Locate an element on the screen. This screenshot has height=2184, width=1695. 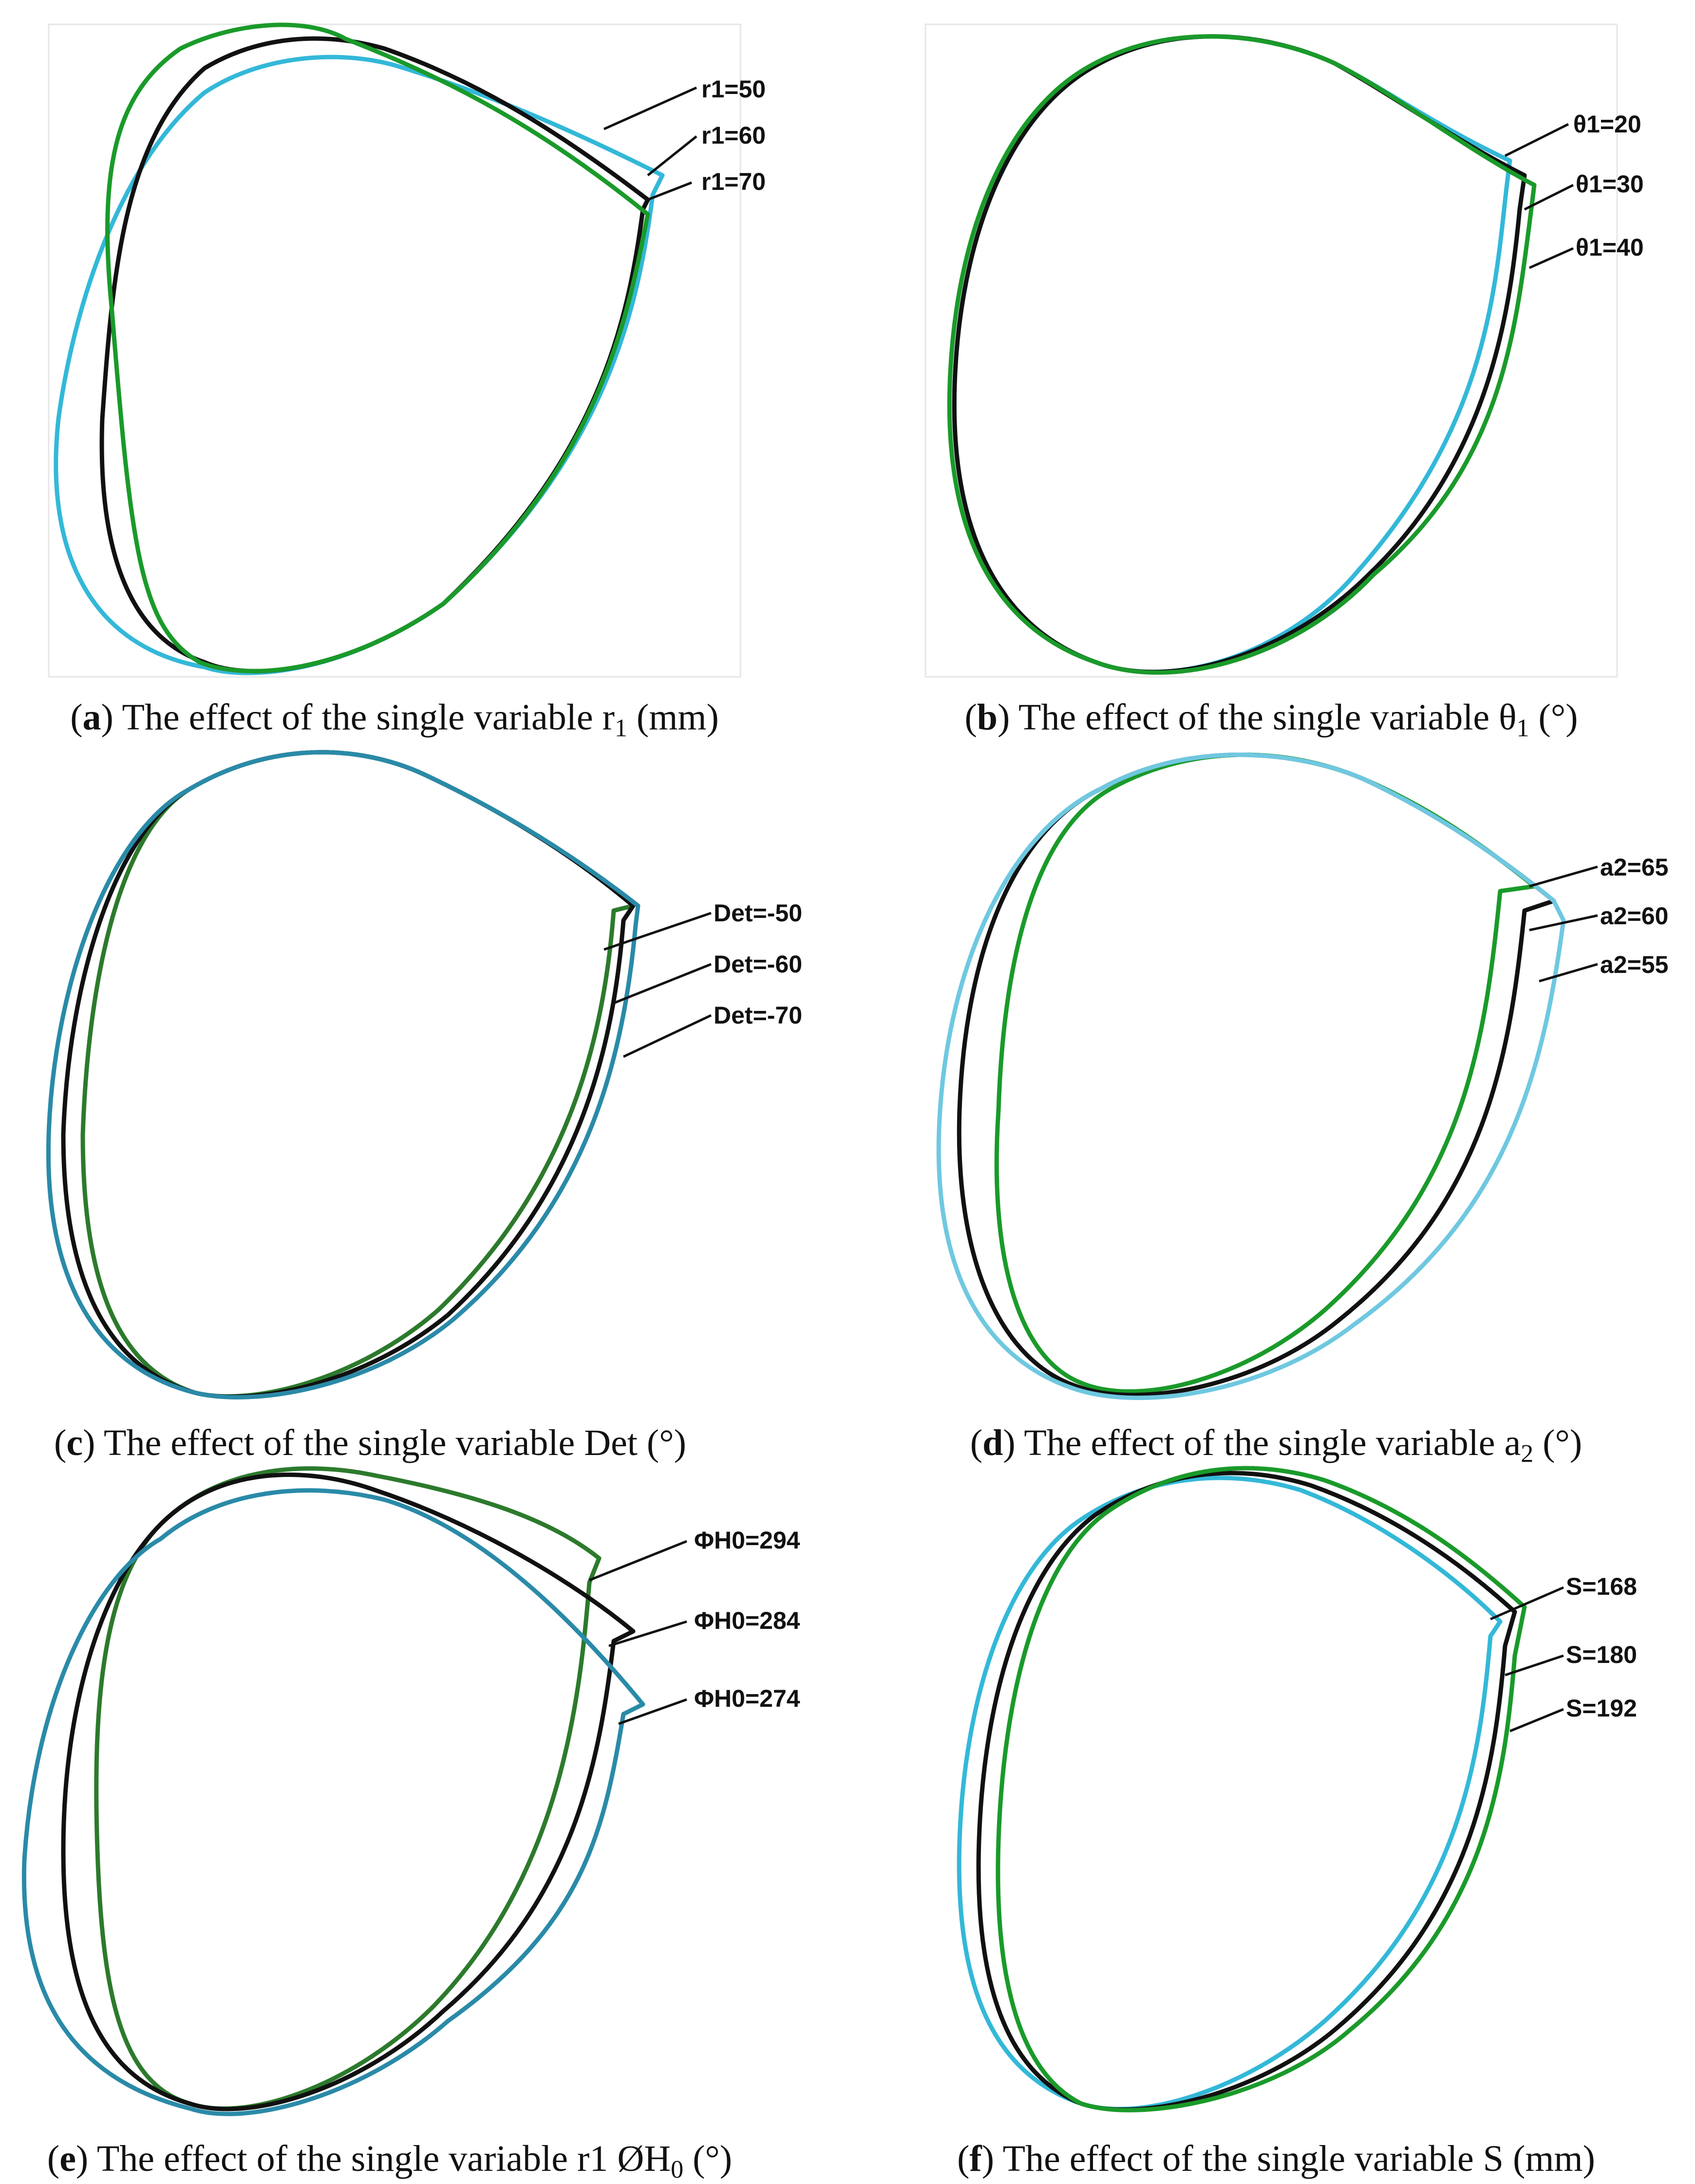
caption-letter: e is located at coordinates (68, 2158).